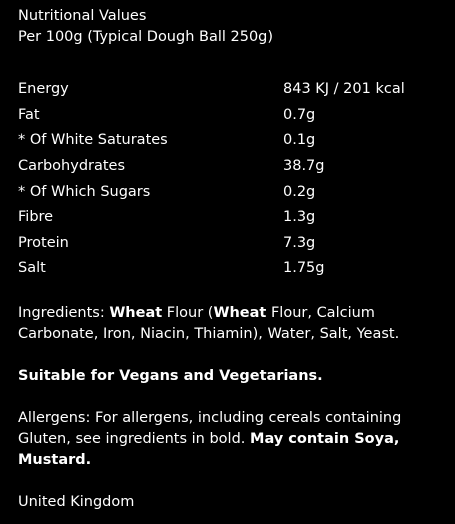  What do you see at coordinates (230, 167) in the screenshot?
I see `table-row: Carbohydrates 38.7g` at bounding box center [230, 167].